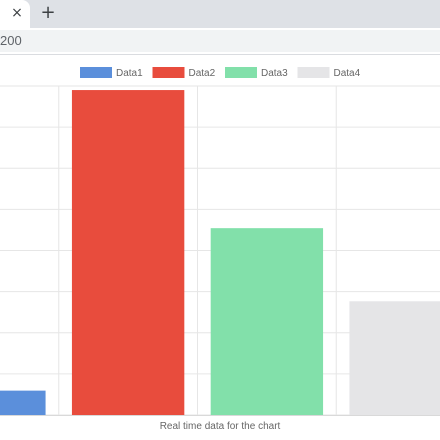 This screenshot has height=440, width=440. Describe the element at coordinates (267, 321) in the screenshot. I see `bar-data3` at that location.